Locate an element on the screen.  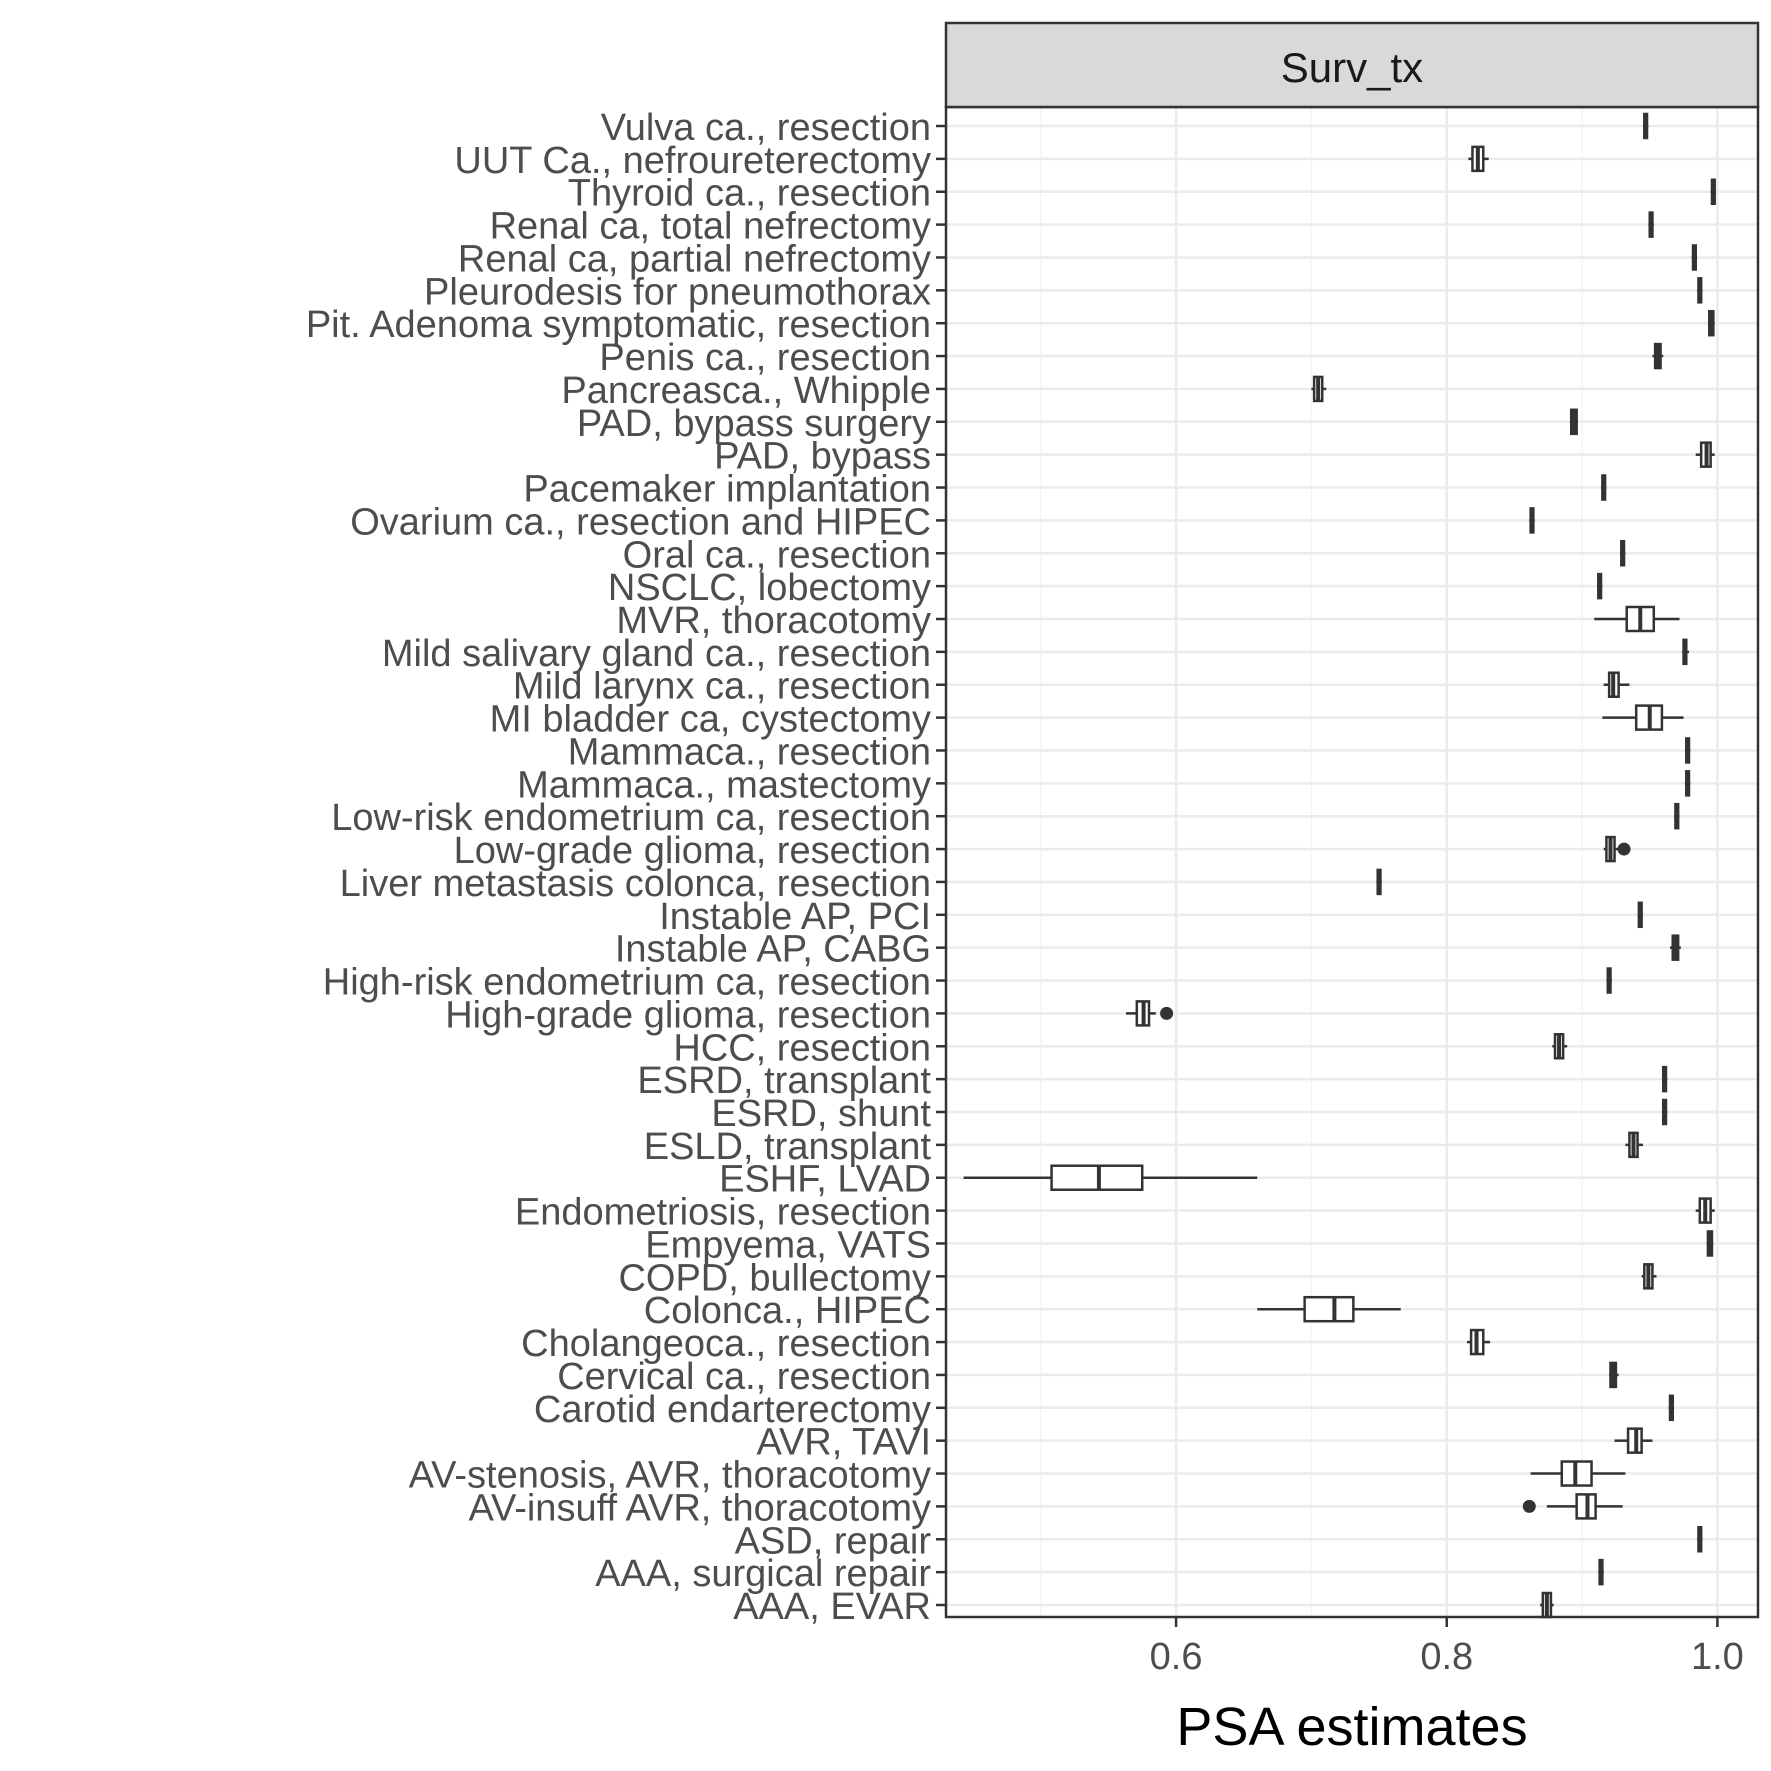
category-label: AV-insuff AVR, thoracotomy is located at coordinates (699, 1508).